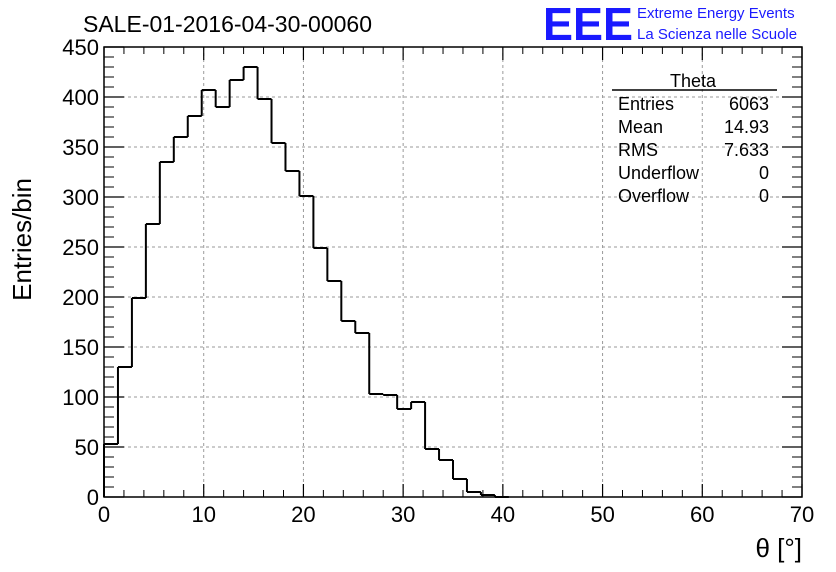 The image size is (836, 572). What do you see at coordinates (693, 81) in the screenshot?
I see `stats-box-title: Theta` at bounding box center [693, 81].